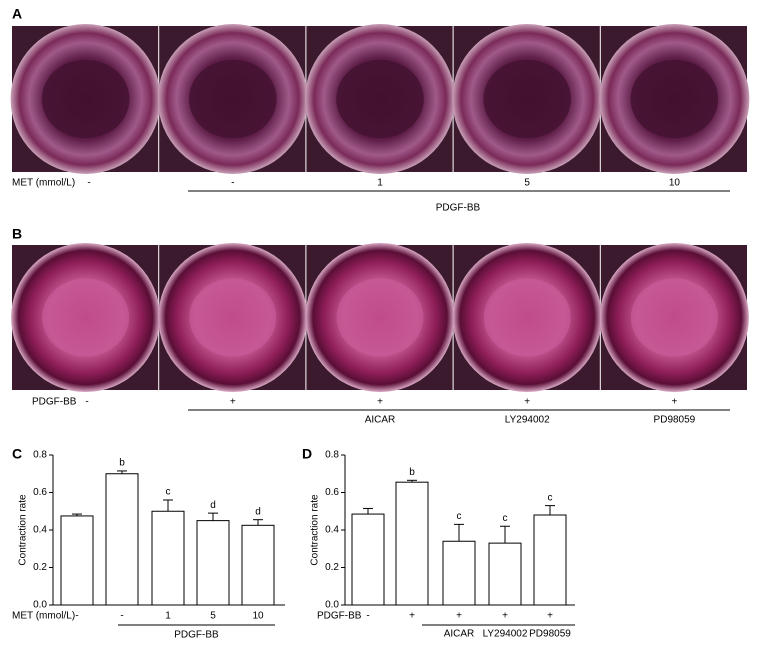 This screenshot has width=760, height=647. I want to click on column-label-2: AICAR, so click(380, 420).